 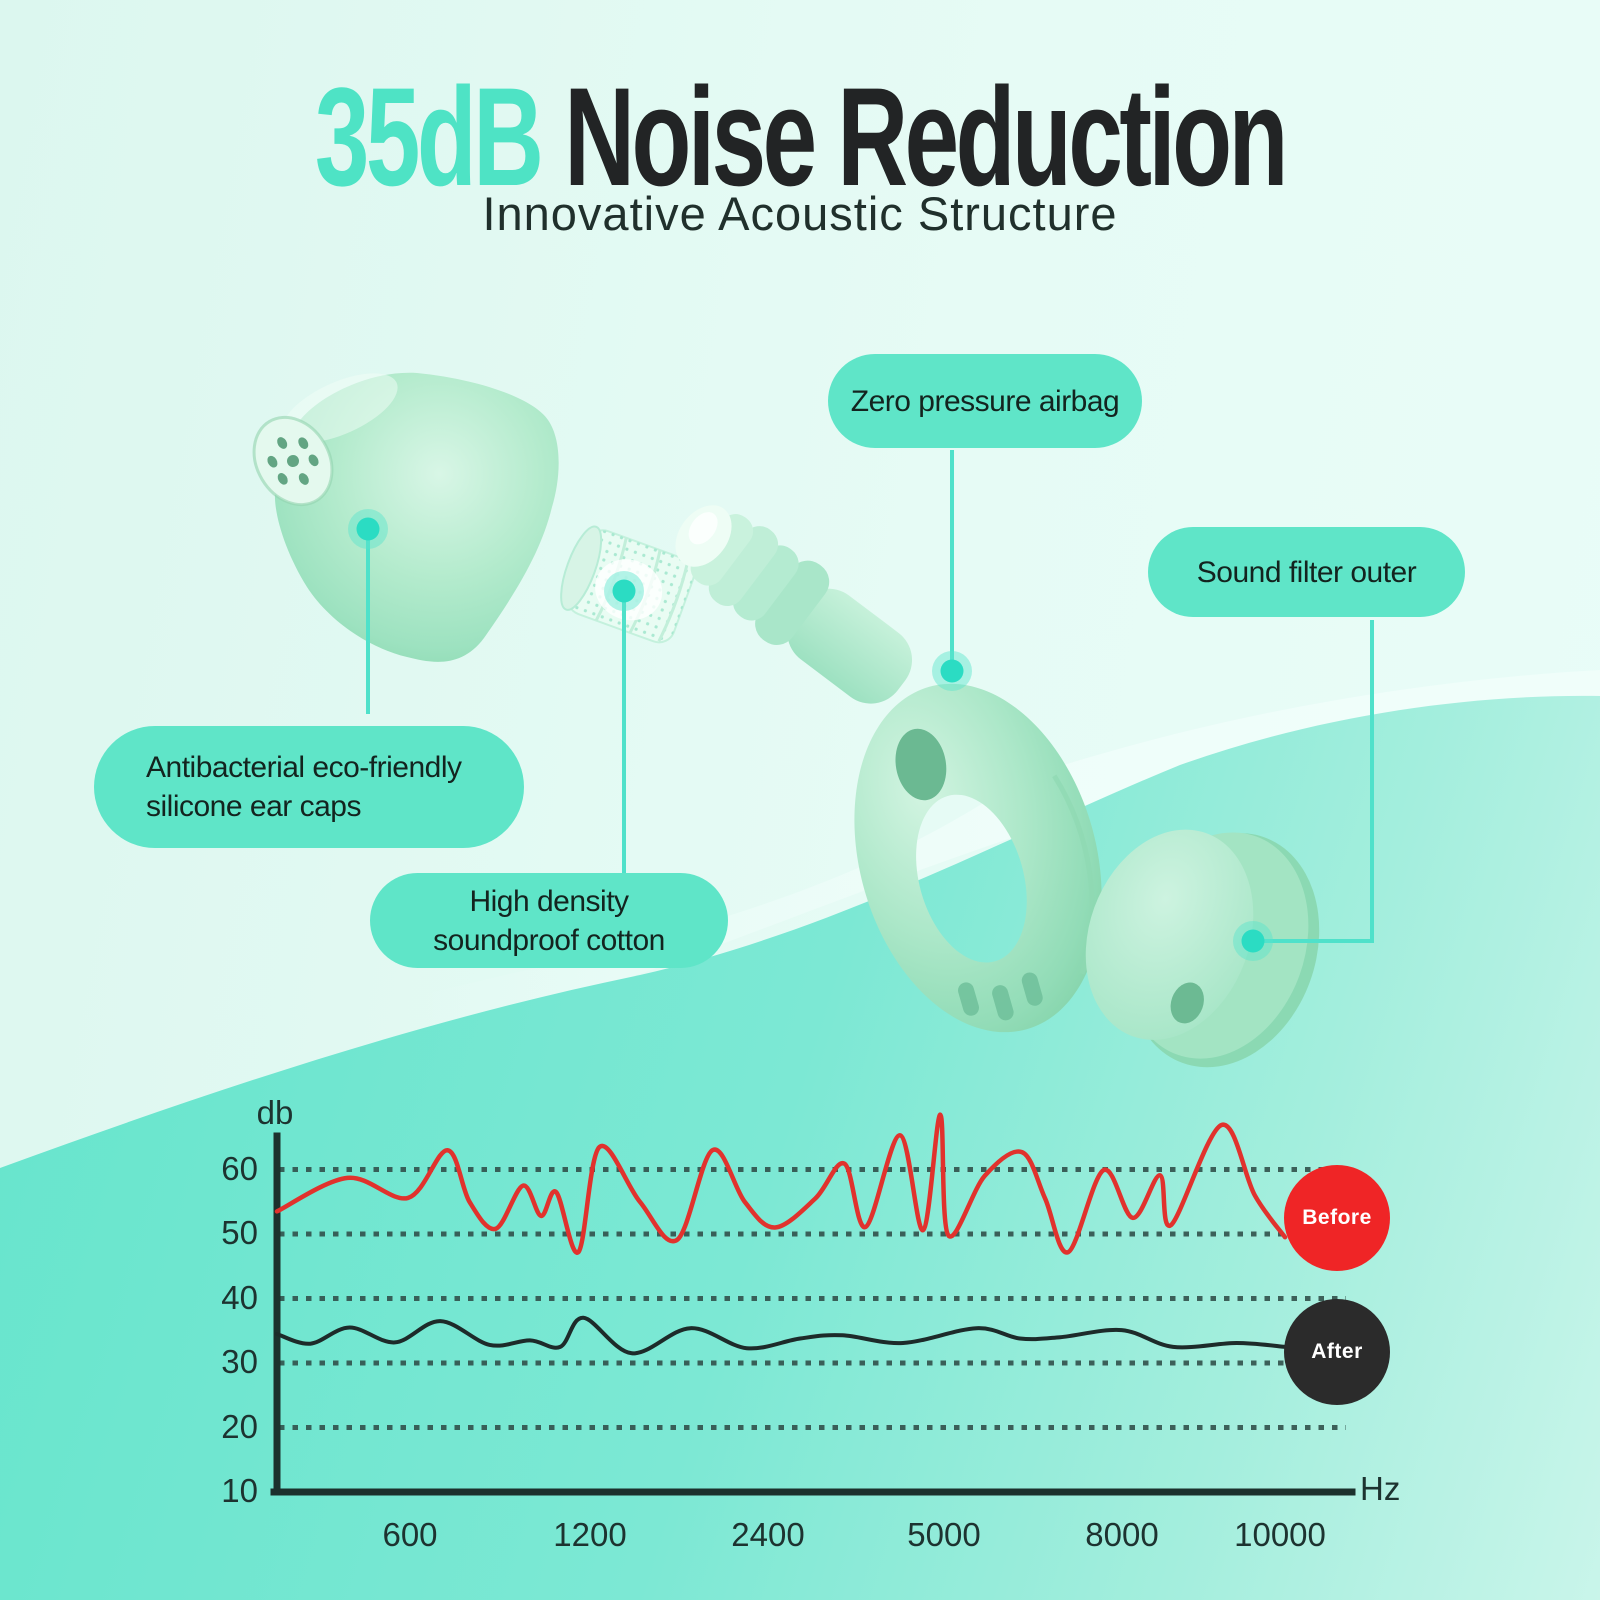 What do you see at coordinates (239, 1168) in the screenshot?
I see `y-tick-60: 60` at bounding box center [239, 1168].